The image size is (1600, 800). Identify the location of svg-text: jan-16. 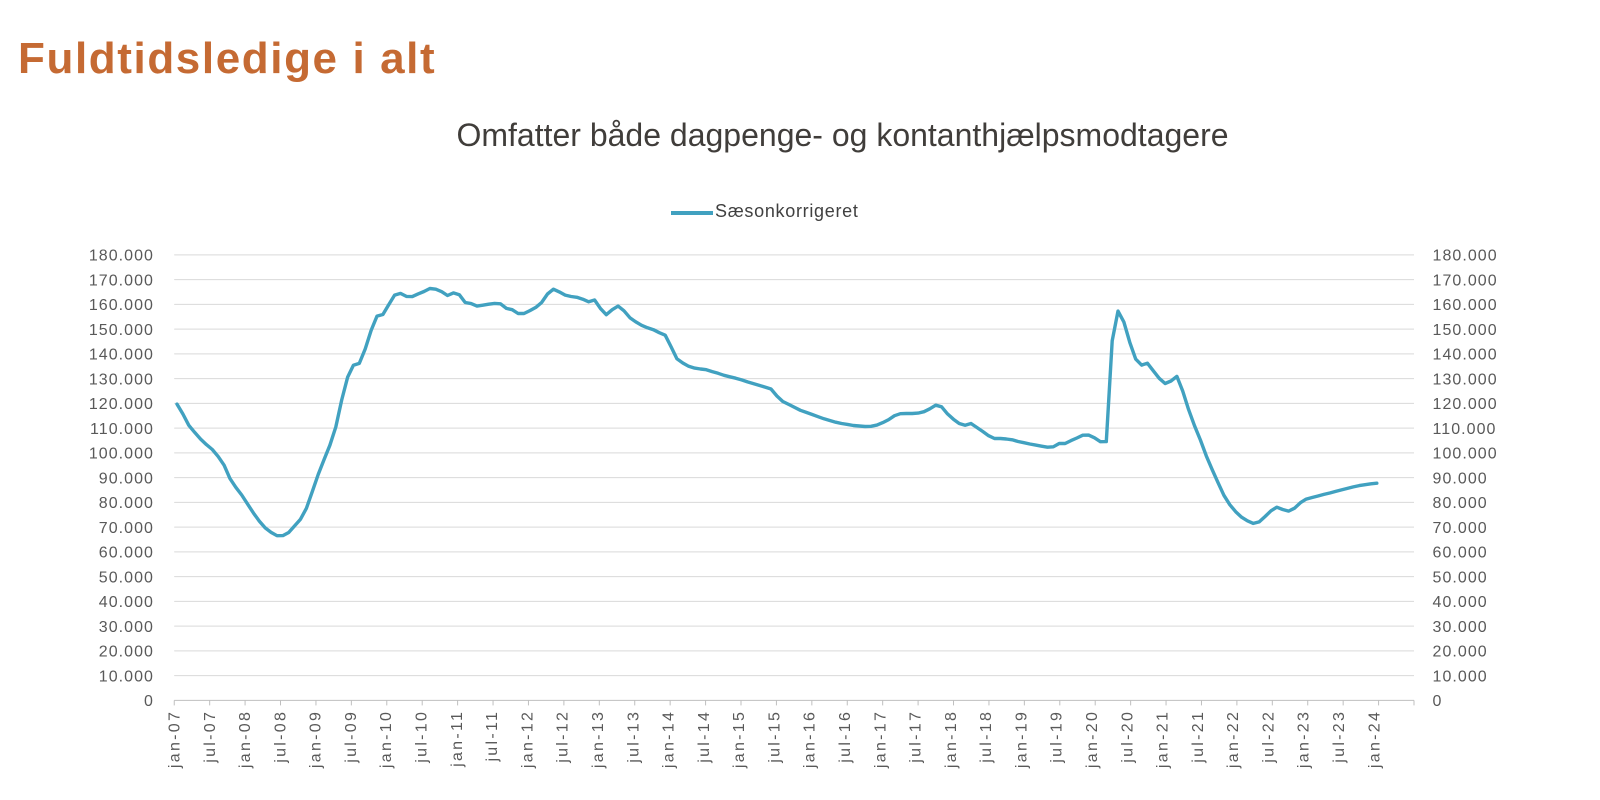
(810, 739).